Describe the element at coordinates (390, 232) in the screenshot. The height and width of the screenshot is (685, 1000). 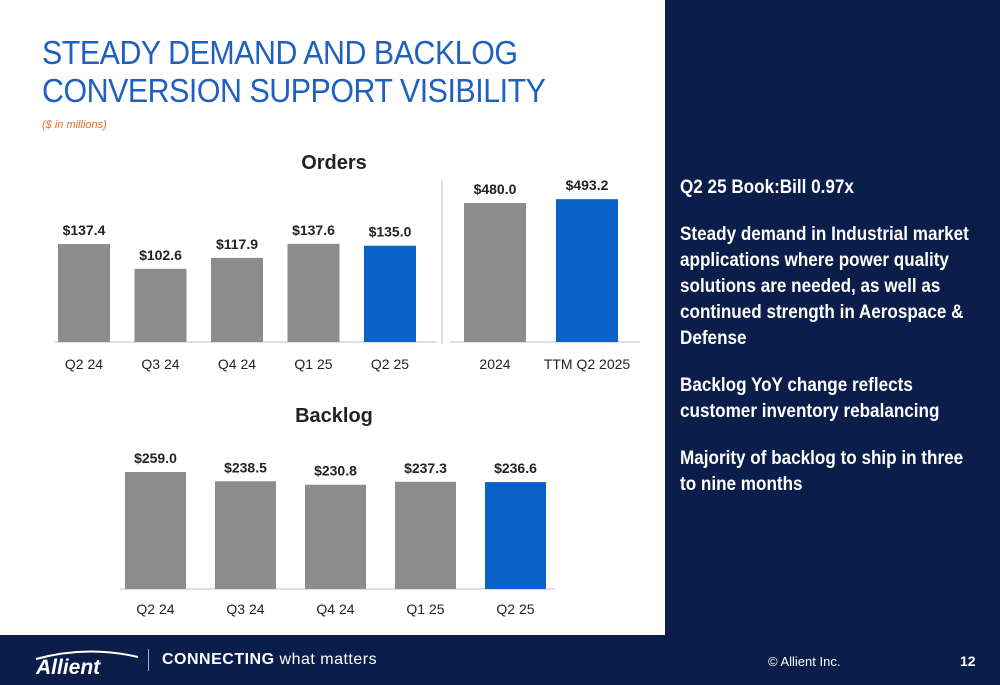
I see `orders-value-label-4: $135.0` at that location.